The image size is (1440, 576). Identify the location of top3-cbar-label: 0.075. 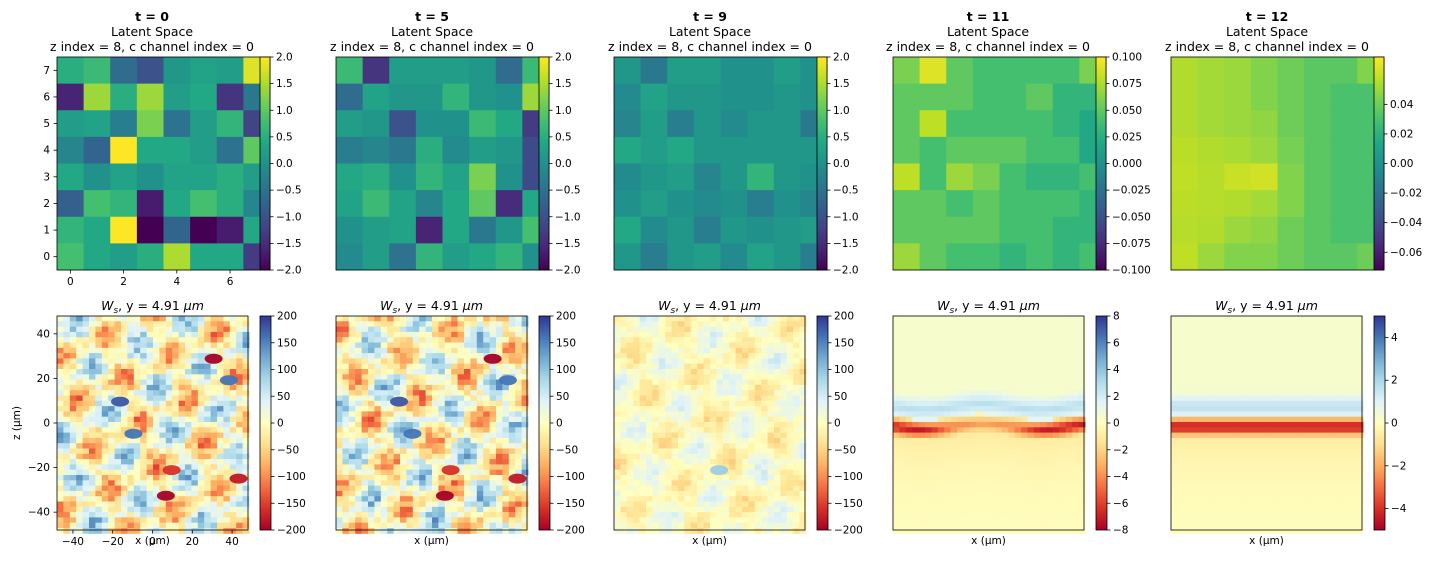
(1127, 84).